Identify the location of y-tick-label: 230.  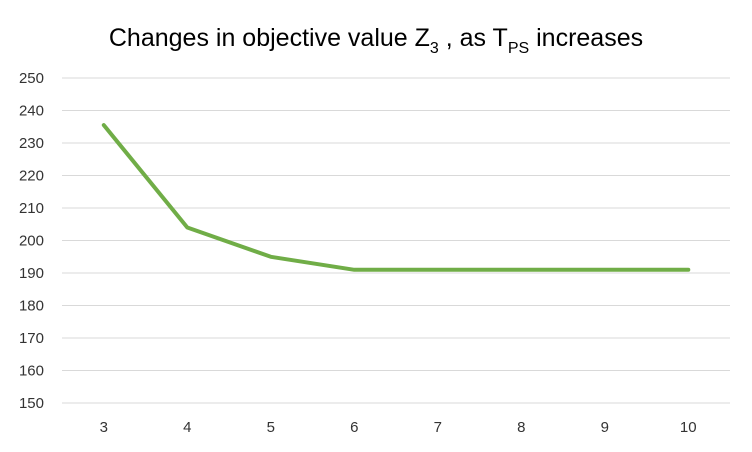
(31, 143).